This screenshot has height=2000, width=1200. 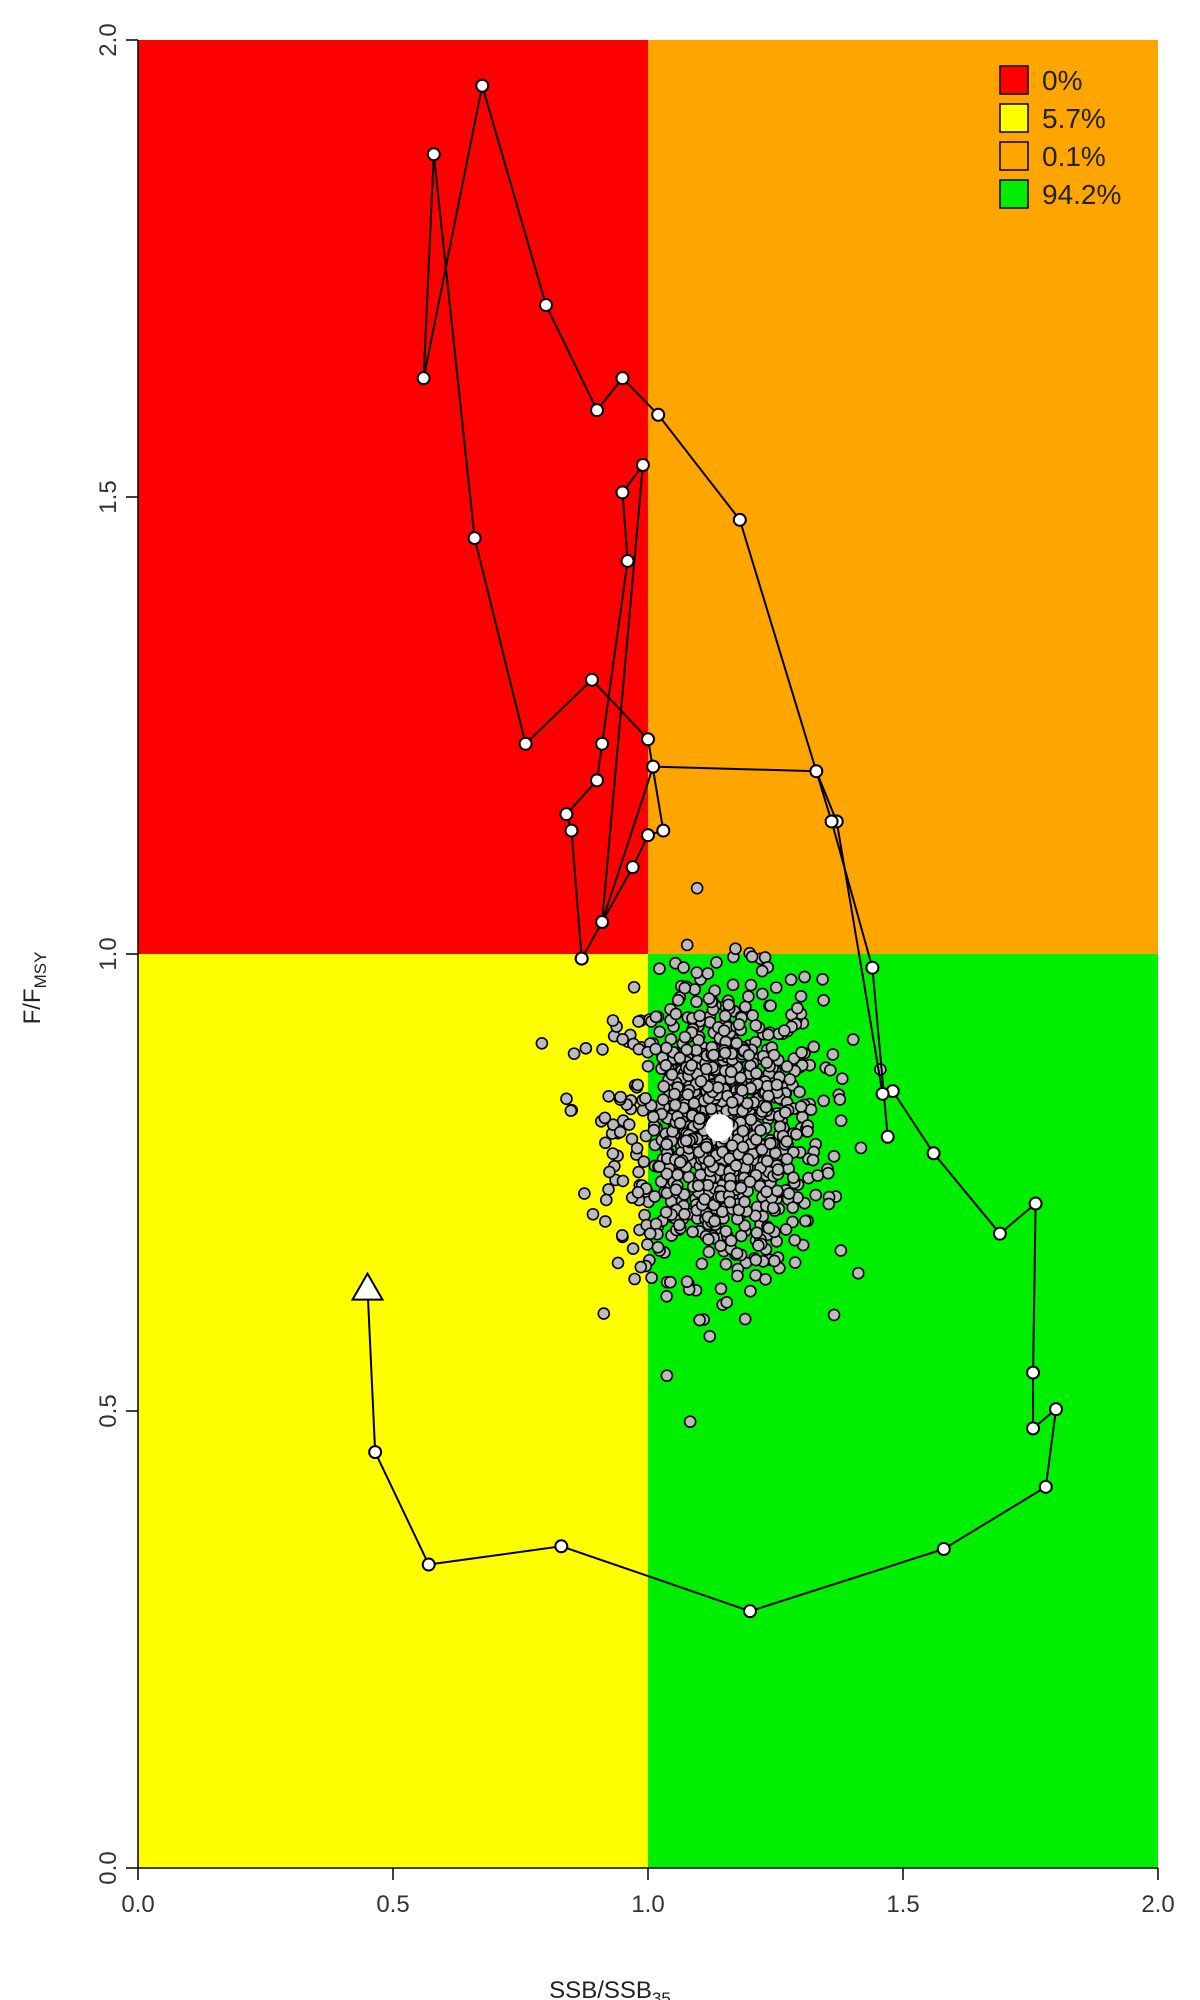 I want to click on current-point-marker, so click(x=719, y=1128).